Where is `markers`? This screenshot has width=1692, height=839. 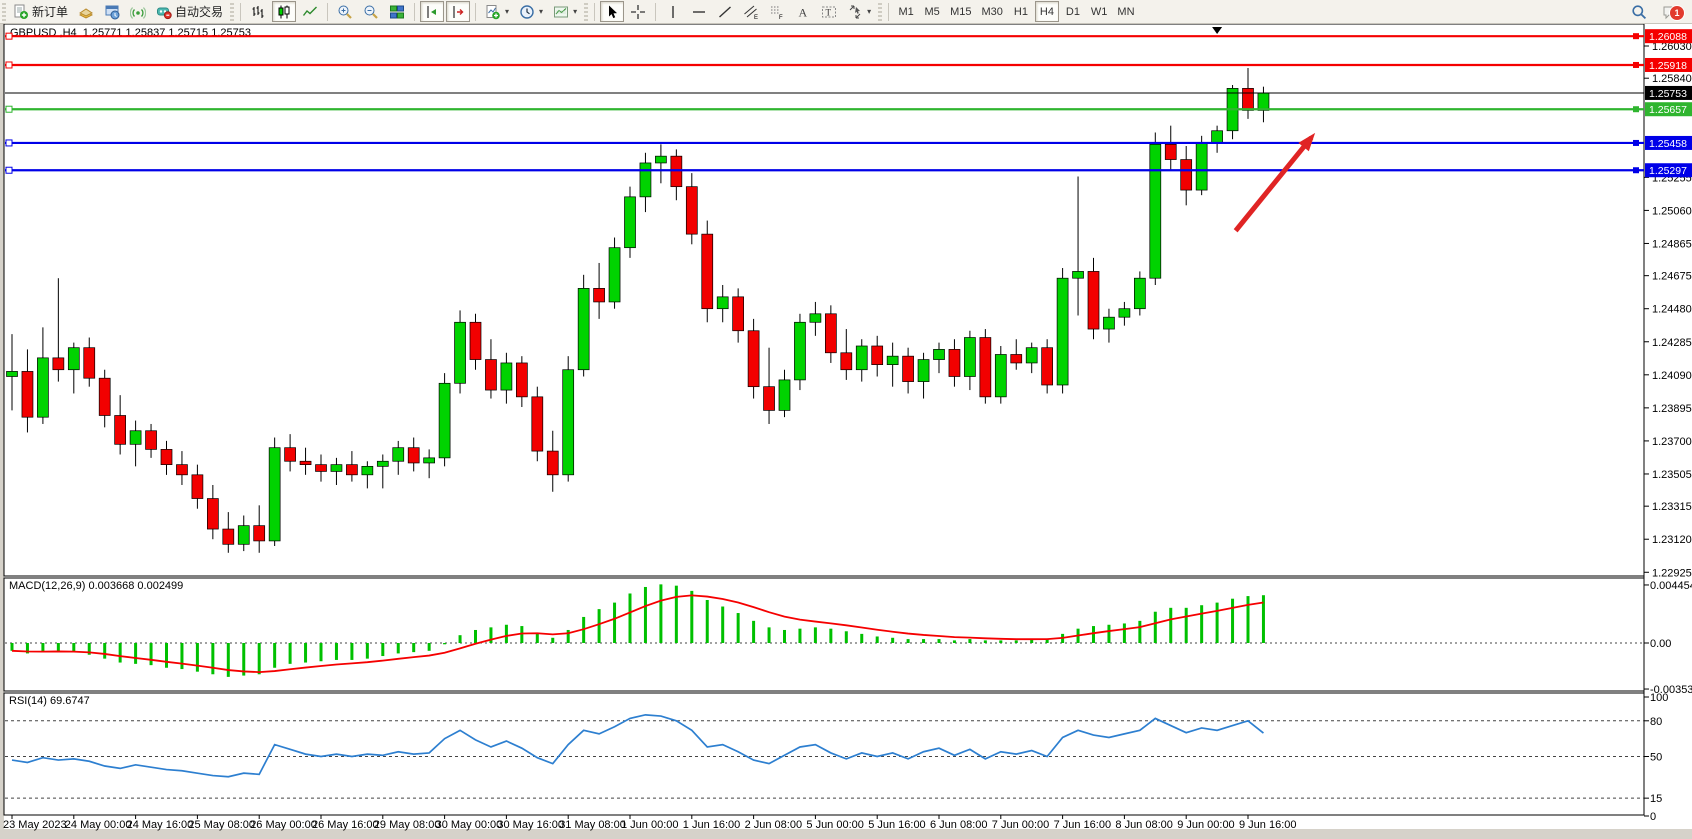
markers is located at coordinates (1217, 30).